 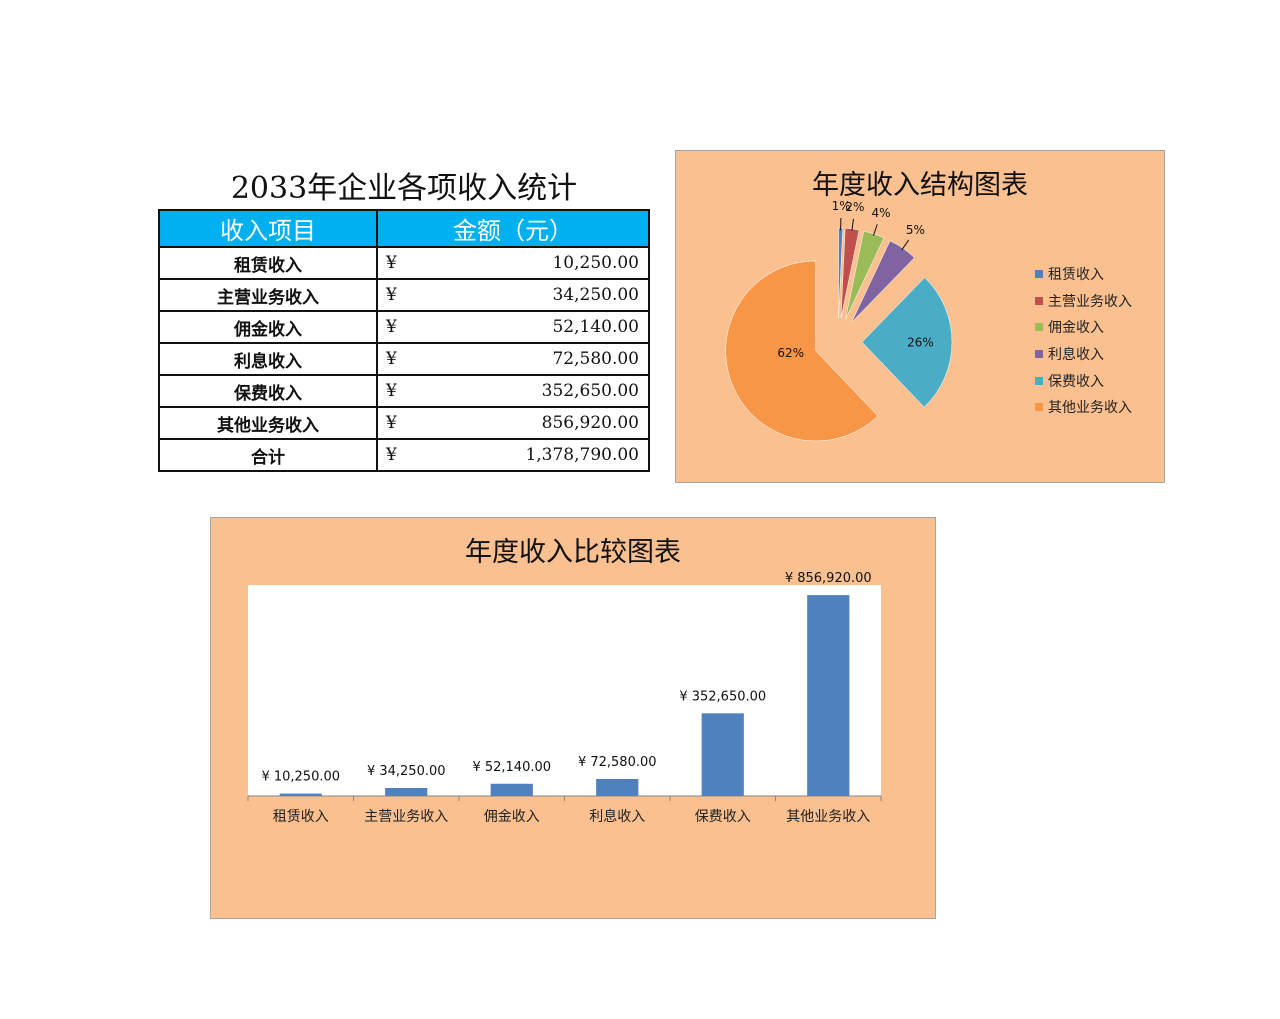 I want to click on row-amount: 1,378,790.00, so click(x=582, y=455).